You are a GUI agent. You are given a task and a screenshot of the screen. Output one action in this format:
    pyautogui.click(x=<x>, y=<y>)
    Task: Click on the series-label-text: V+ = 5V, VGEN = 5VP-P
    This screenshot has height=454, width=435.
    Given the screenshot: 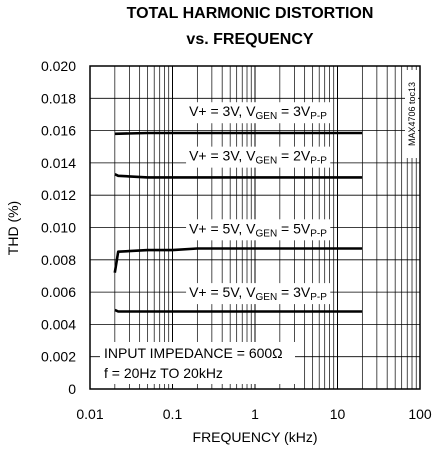 What is the action you would take?
    pyautogui.click(x=258, y=229)
    